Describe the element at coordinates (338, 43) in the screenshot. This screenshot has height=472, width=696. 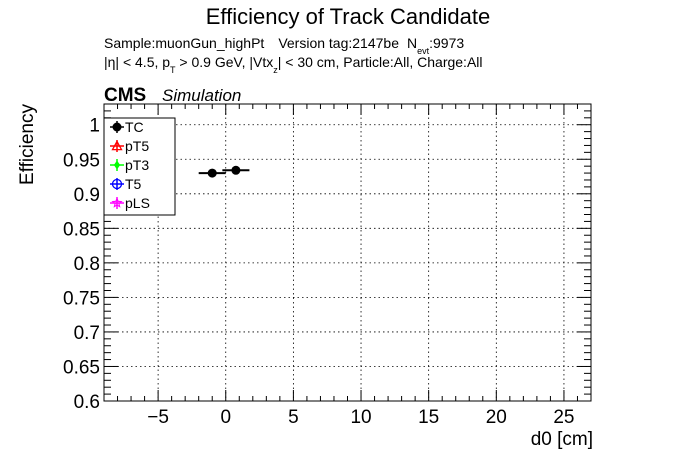
I see `version-label: Version tag:2147be` at that location.